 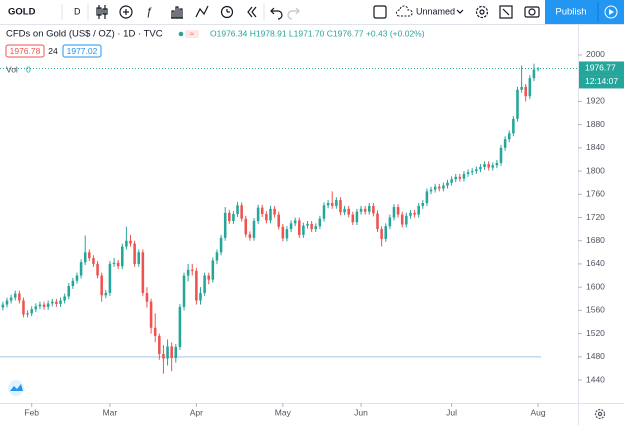 I want to click on snapshot-icon, so click(x=532, y=12).